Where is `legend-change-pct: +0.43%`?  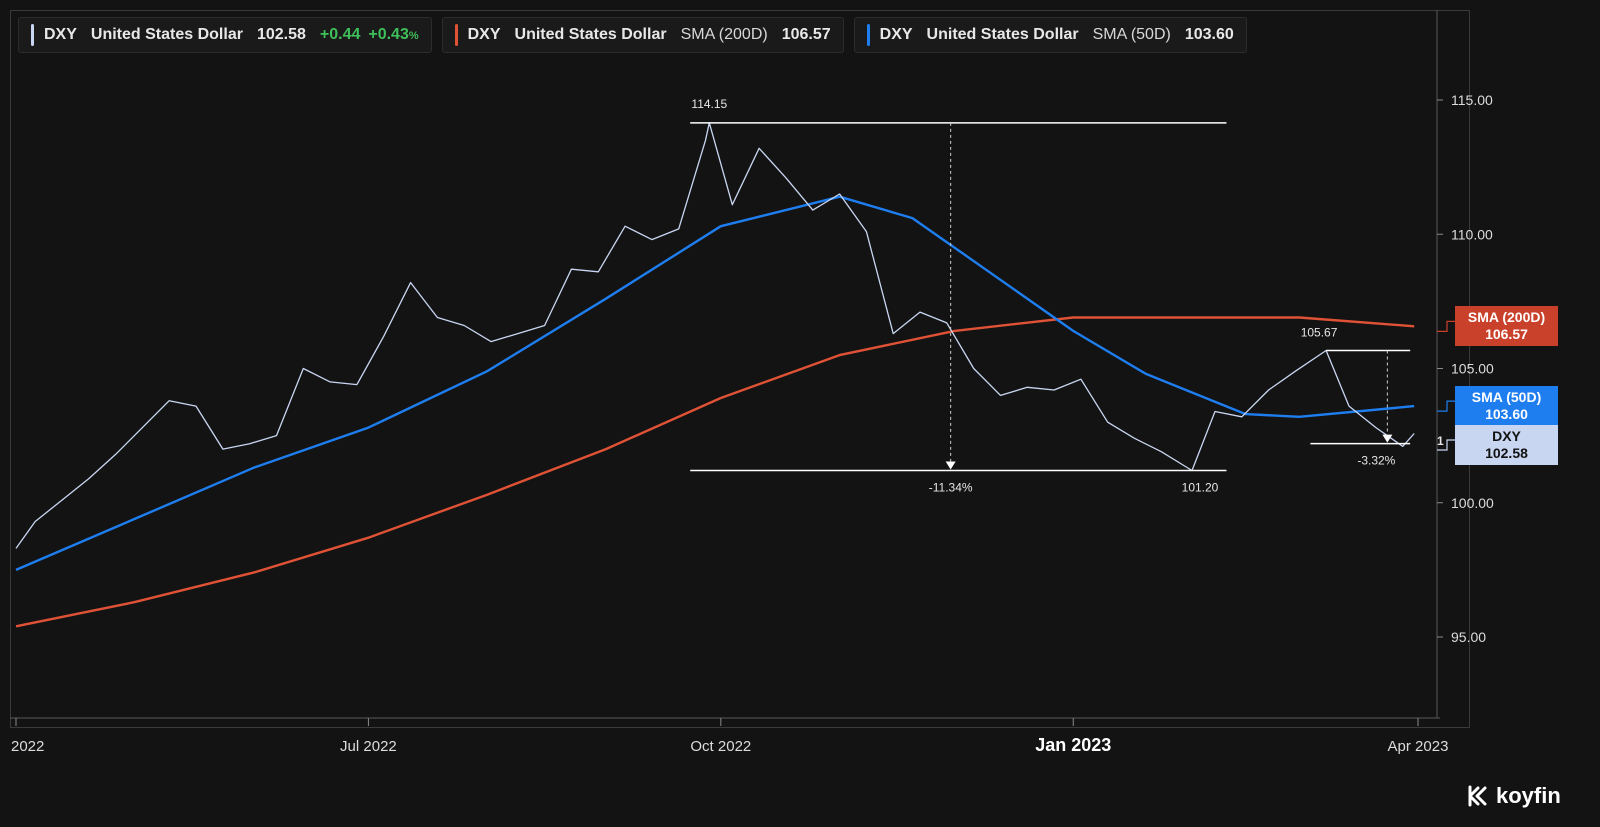
legend-change-pct: +0.43% is located at coordinates (393, 35).